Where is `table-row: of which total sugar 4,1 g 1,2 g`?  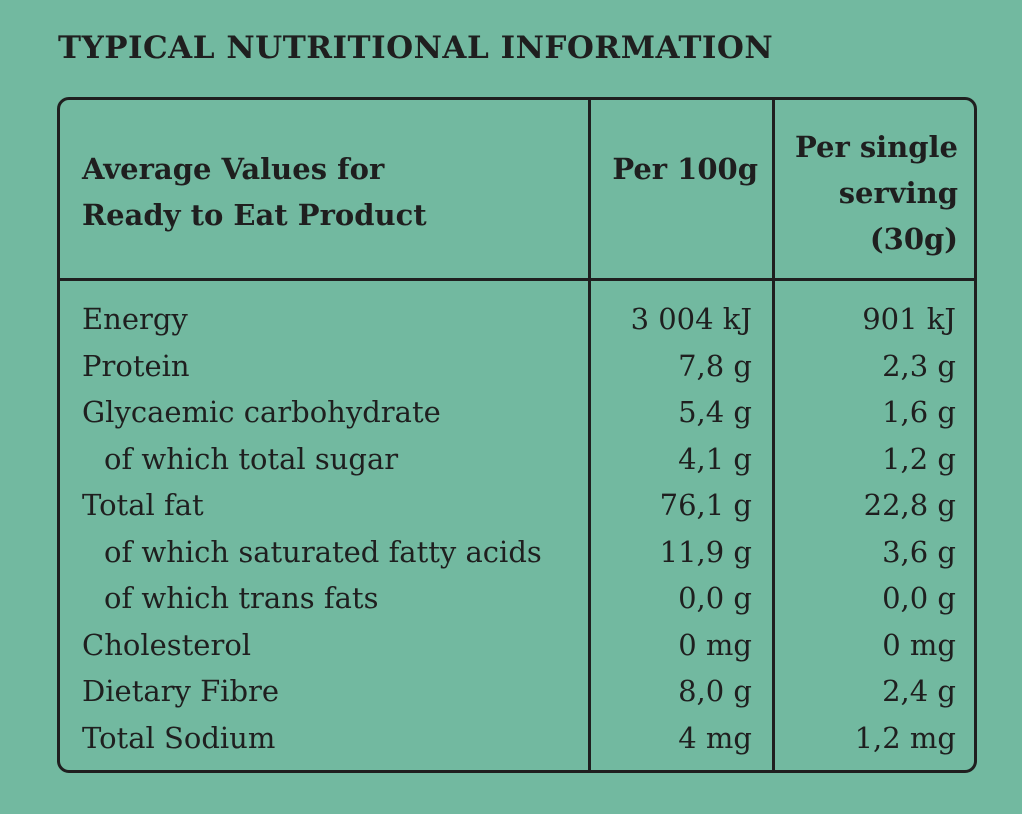
table-row: of which total sugar 4,1 g 1,2 g is located at coordinates (517, 459).